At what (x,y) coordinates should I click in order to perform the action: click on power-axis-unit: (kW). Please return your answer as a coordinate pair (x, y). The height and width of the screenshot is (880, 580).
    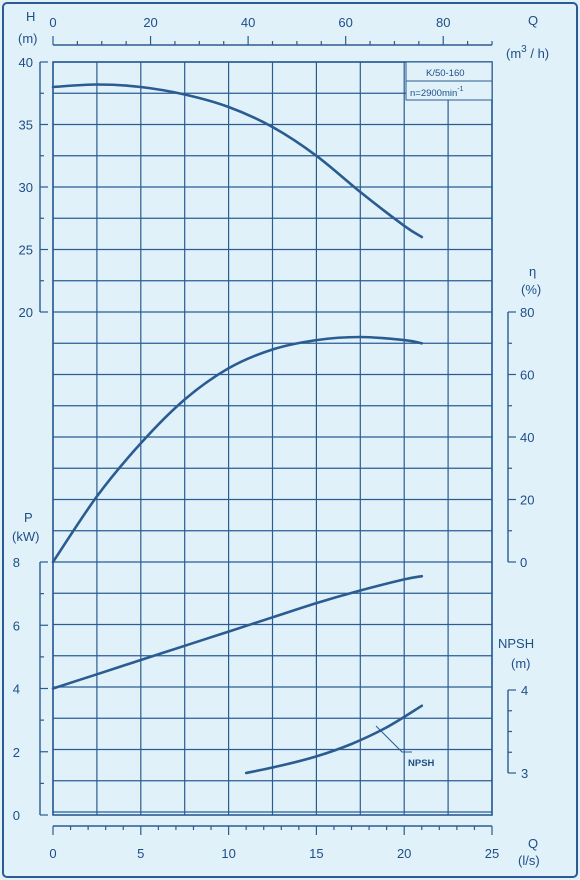
    Looking at the image, I should click on (25, 536).